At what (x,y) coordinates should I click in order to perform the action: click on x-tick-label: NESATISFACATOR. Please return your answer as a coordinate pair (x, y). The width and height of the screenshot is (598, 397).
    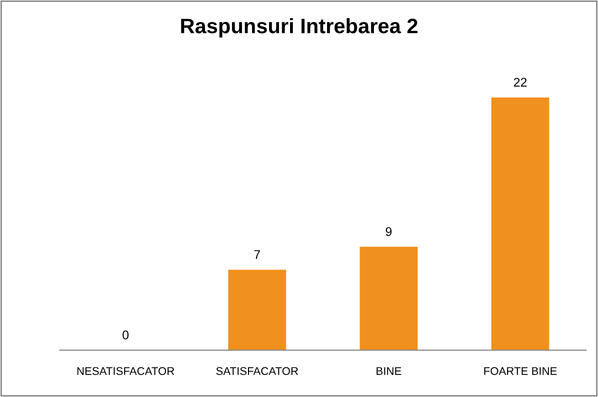
    Looking at the image, I should click on (125, 371).